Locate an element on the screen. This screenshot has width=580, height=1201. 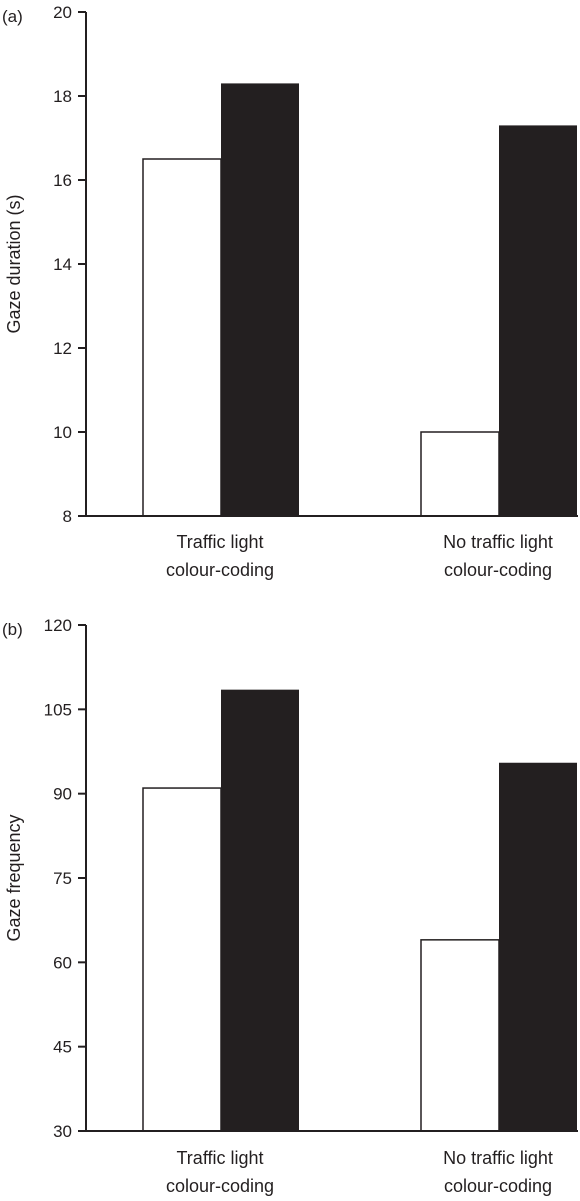
y-tick-label: 60 is located at coordinates (62, 962).